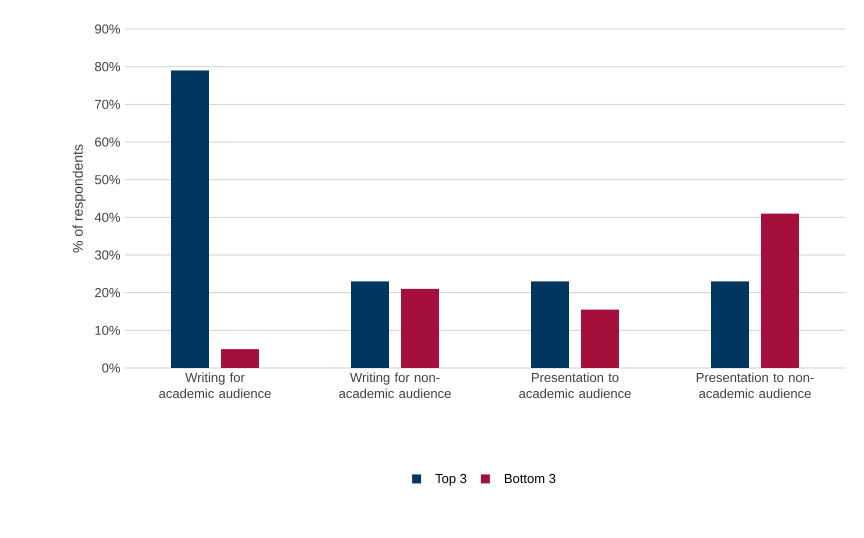 Image resolution: width=864 pixels, height=538 pixels. What do you see at coordinates (107, 255) in the screenshot?
I see `y-tick-label: 30%` at bounding box center [107, 255].